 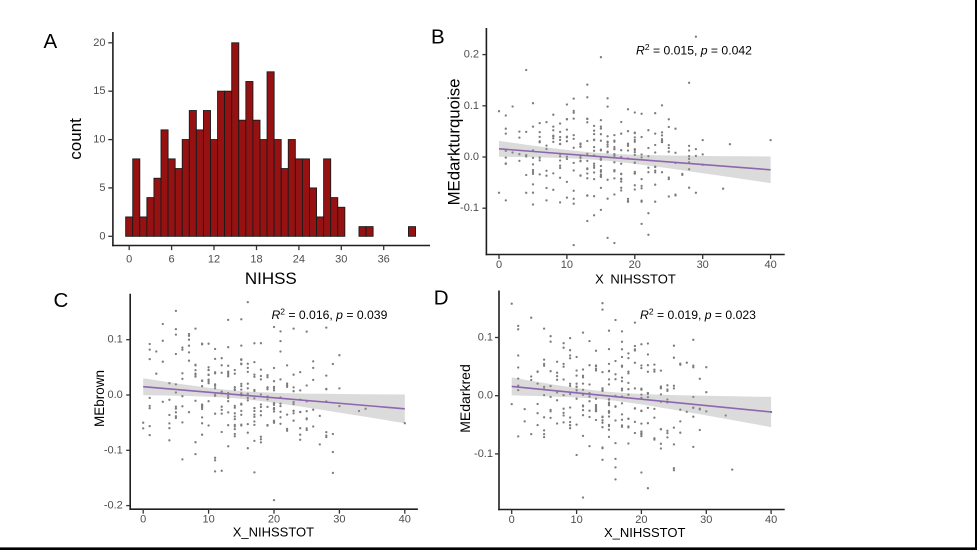 What do you see at coordinates (256, 260) in the screenshot?
I see `svg-text: 18` at bounding box center [256, 260].